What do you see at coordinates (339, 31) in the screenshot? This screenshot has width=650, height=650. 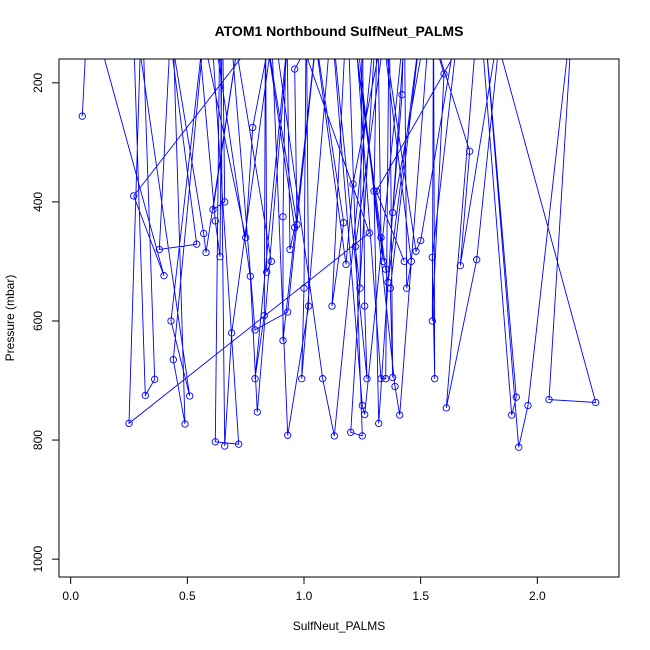 I see `chart-title: ATOM1 Northbound SulfNeut_PALMS` at bounding box center [339, 31].